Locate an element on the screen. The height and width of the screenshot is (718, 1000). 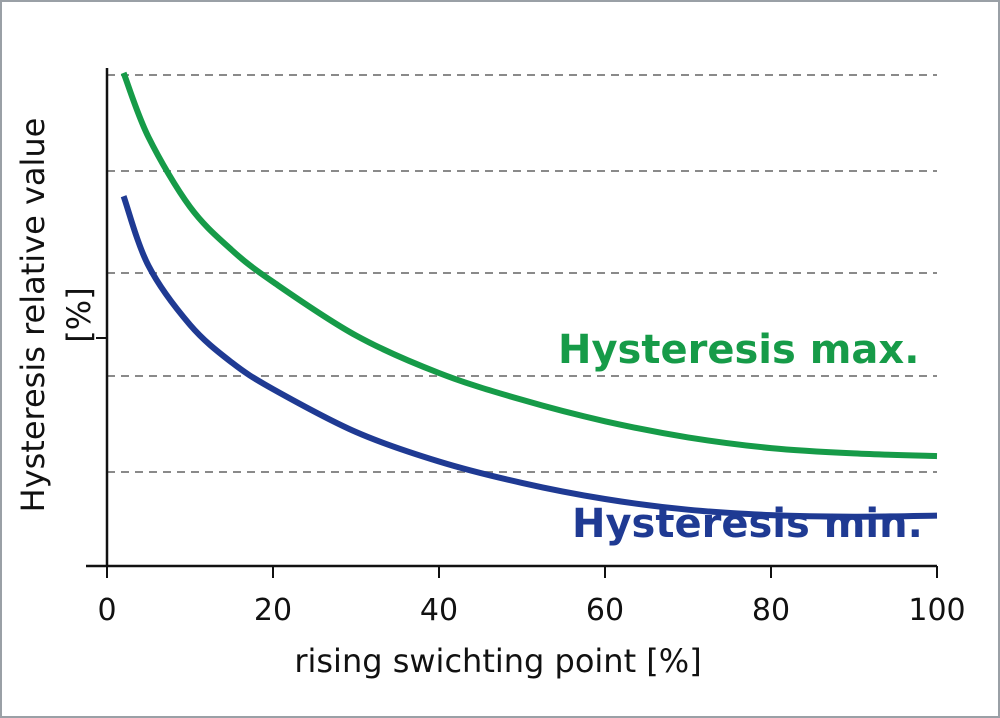
x-tick-label: 40 is located at coordinates (439, 610).